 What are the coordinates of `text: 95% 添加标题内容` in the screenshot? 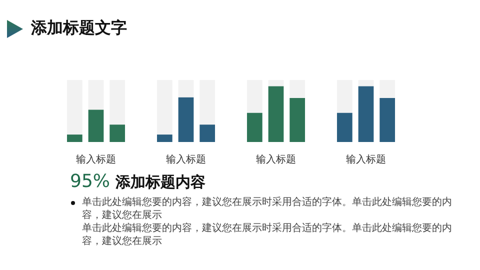 It's located at (138, 181).